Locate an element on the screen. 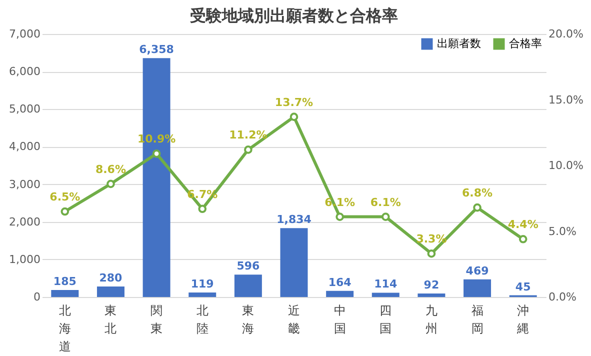 The height and width of the screenshot is (356, 591). data-label: 1,834 is located at coordinates (294, 219).